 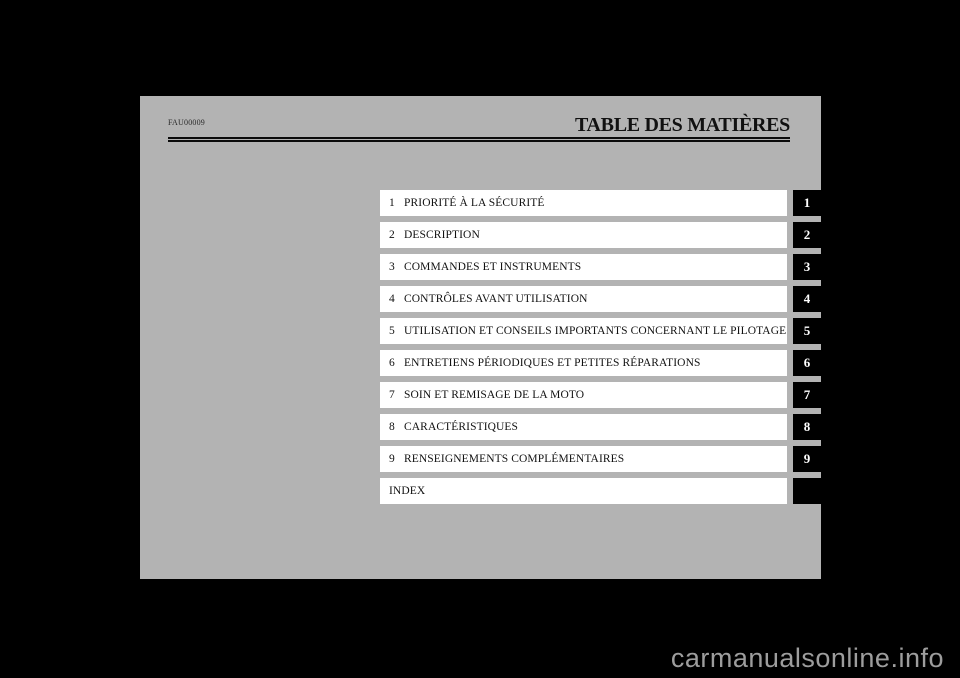 I want to click on watermark-text: carmanualsonline.info, so click(x=807, y=658).